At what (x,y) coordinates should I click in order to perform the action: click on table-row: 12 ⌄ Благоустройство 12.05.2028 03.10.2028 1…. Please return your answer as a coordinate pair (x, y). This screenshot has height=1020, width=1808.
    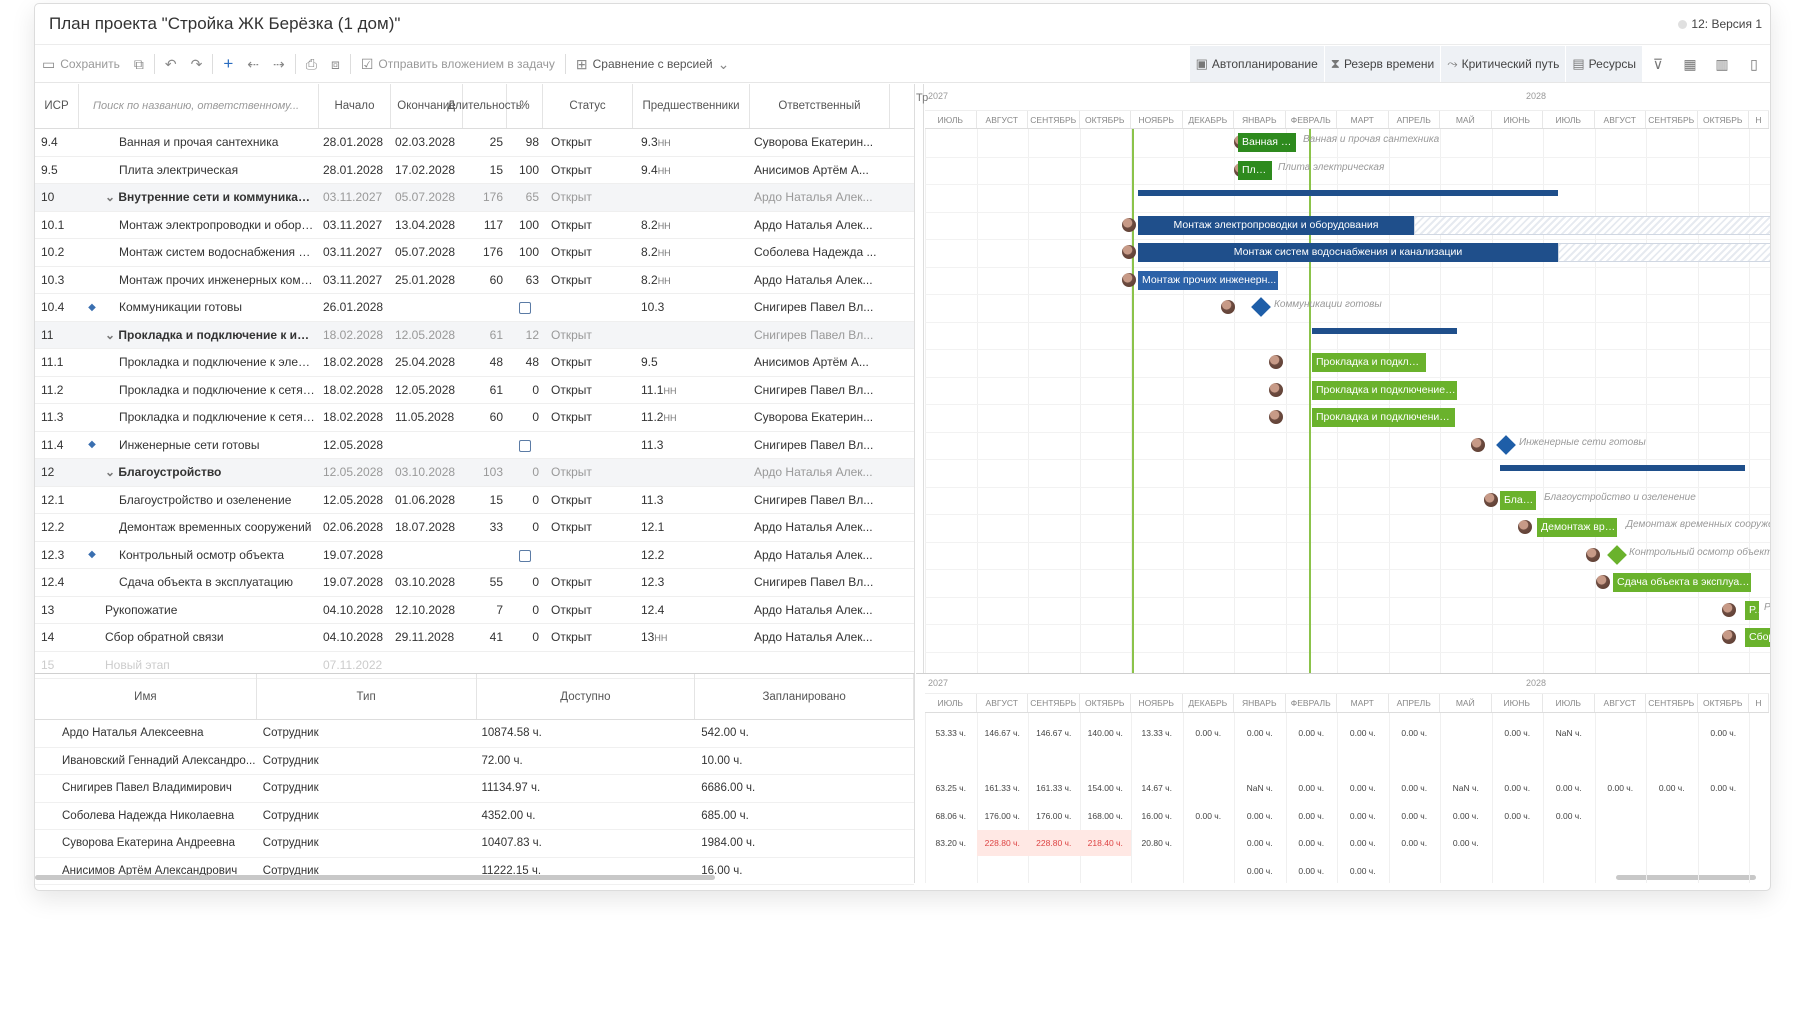
    Looking at the image, I should click on (474, 473).